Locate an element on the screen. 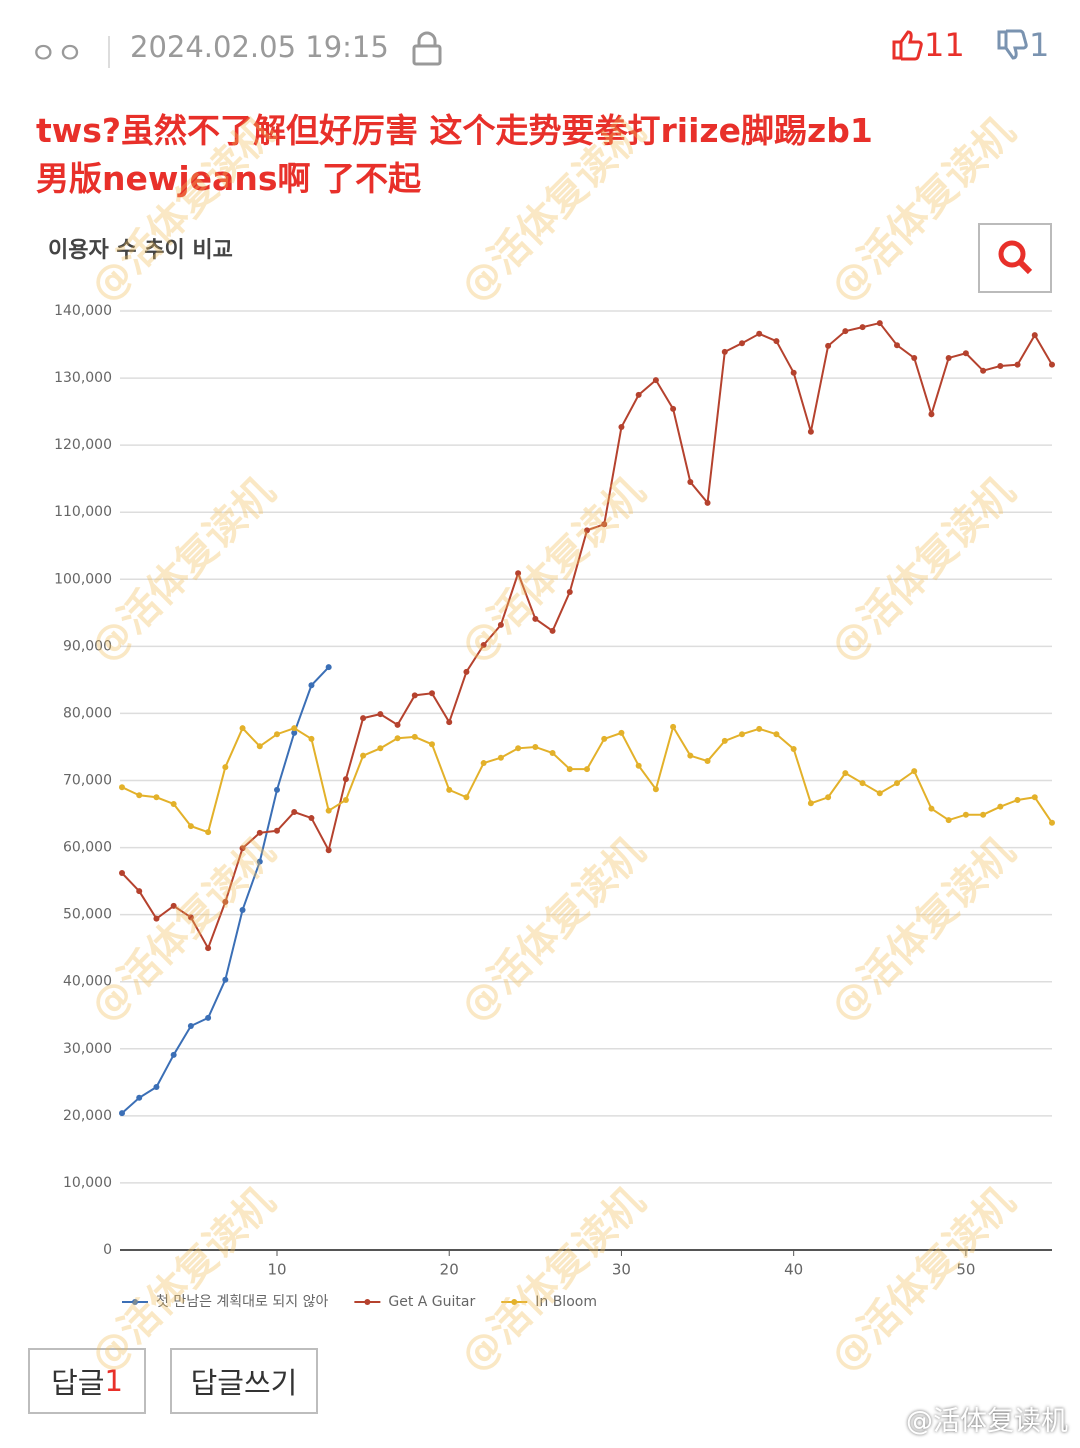 The width and height of the screenshot is (1080, 1448). comment-line: tws?虽然不了解但好厉害 这个走势要拳打riize脚踢zb1 is located at coordinates (454, 130).